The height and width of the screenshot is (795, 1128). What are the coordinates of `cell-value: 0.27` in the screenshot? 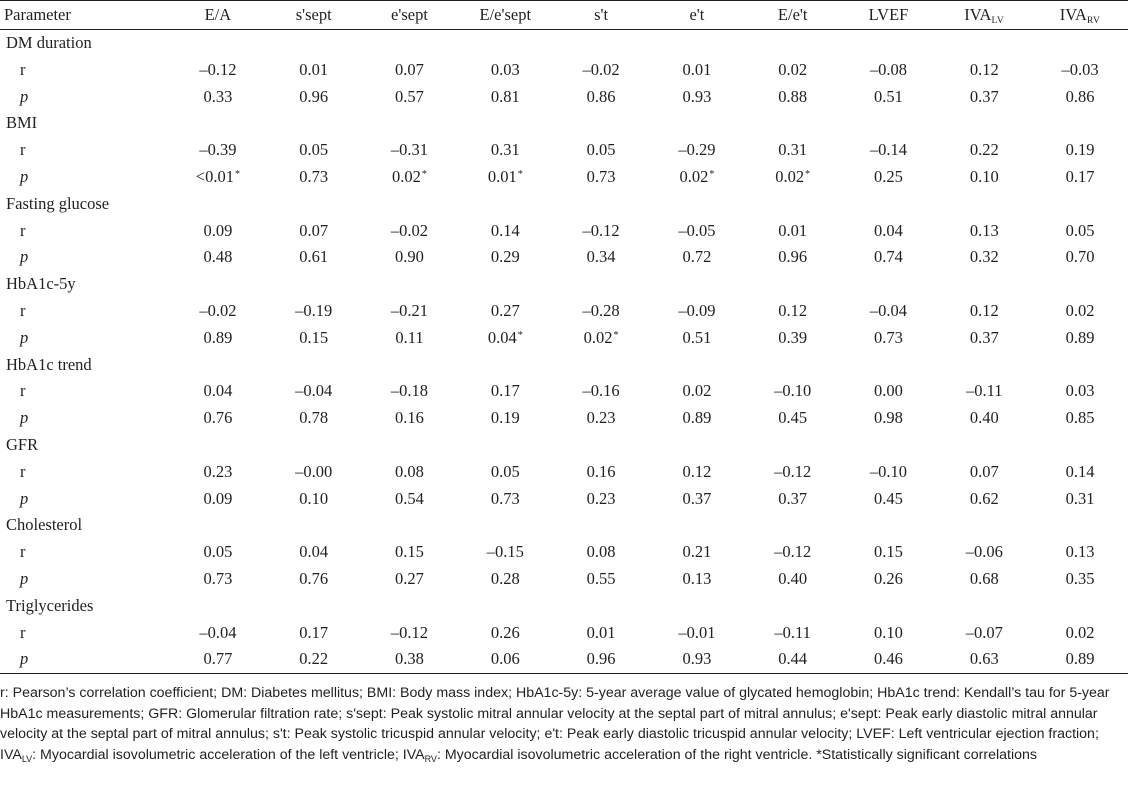 It's located at (505, 310).